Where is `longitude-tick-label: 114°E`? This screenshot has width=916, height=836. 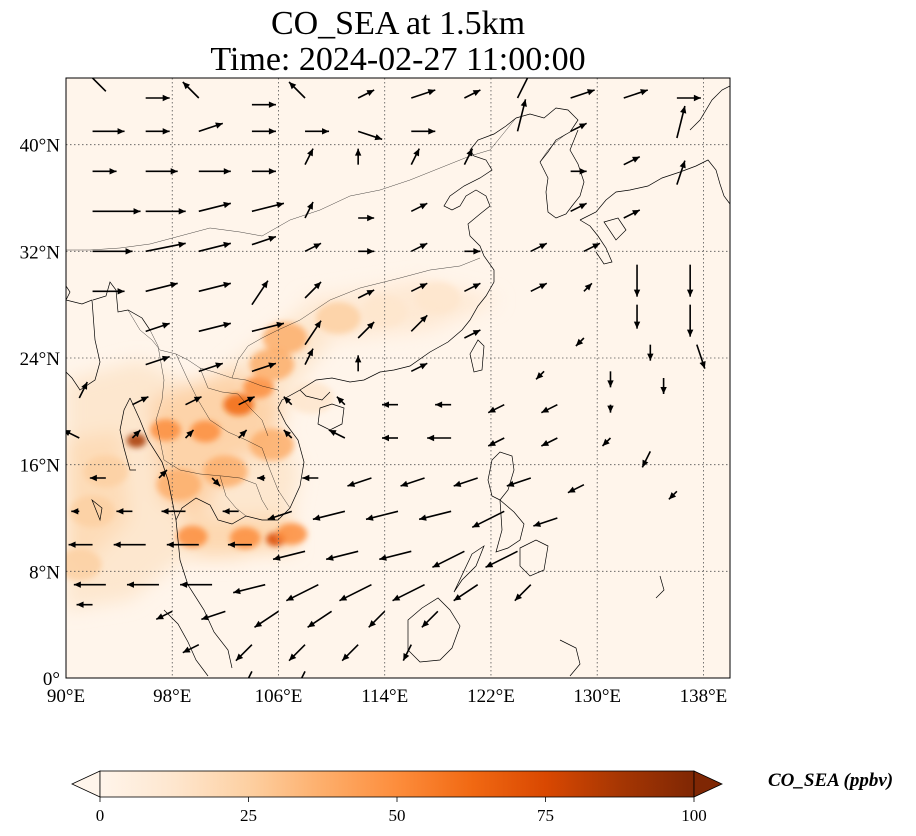 longitude-tick-label: 114°E is located at coordinates (384, 696).